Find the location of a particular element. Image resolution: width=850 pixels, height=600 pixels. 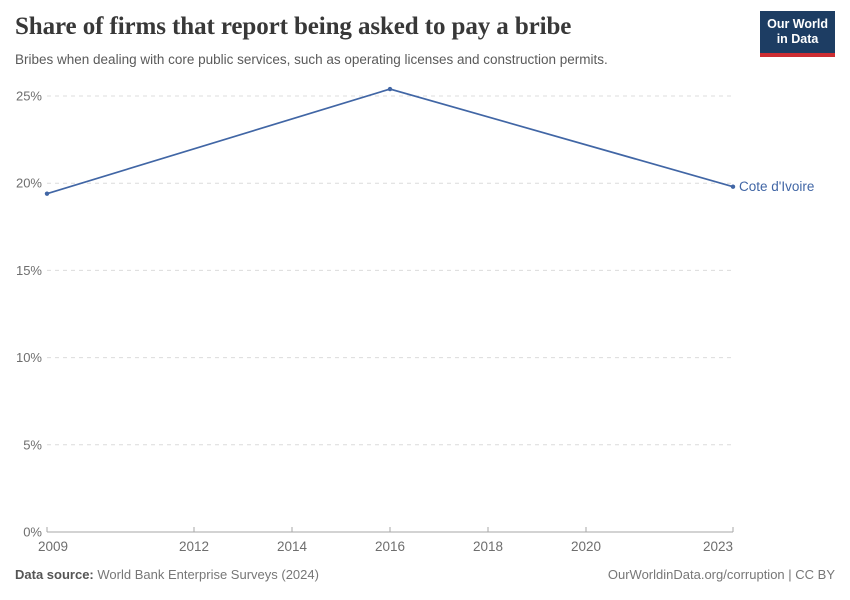

x-axis-tick-label: 2023 is located at coordinates (718, 546).